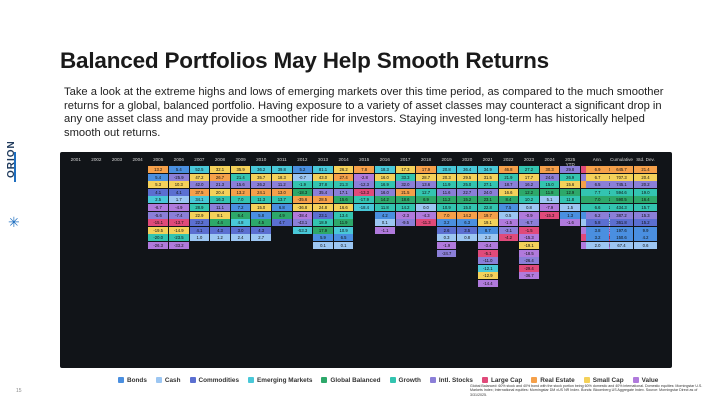 This screenshot has height=405, width=720. Describe the element at coordinates (467, 200) in the screenshot. I see `return-cell: 15.2` at that location.